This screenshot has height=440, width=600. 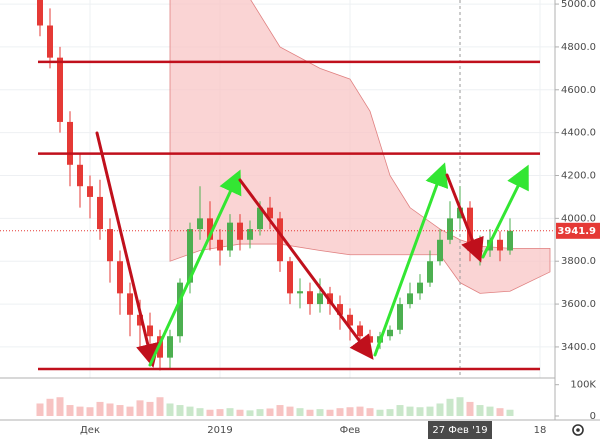 I want to click on crosshair-tag, so click(x=460, y=430).